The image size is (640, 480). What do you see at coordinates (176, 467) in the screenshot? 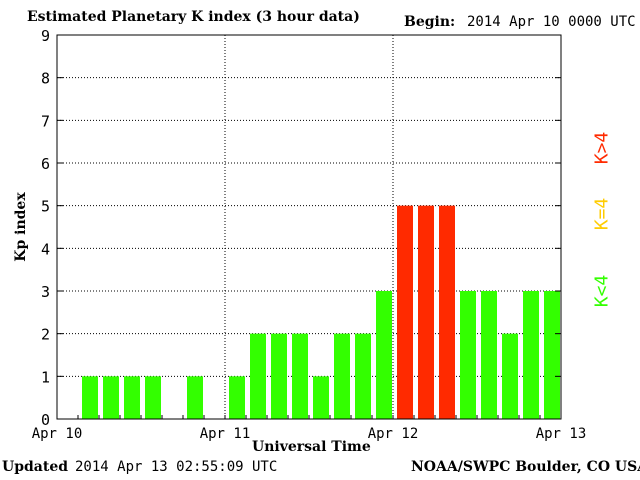
I see `updated-value: 2014 Apr 13 02:55:09 UTC` at bounding box center [176, 467].